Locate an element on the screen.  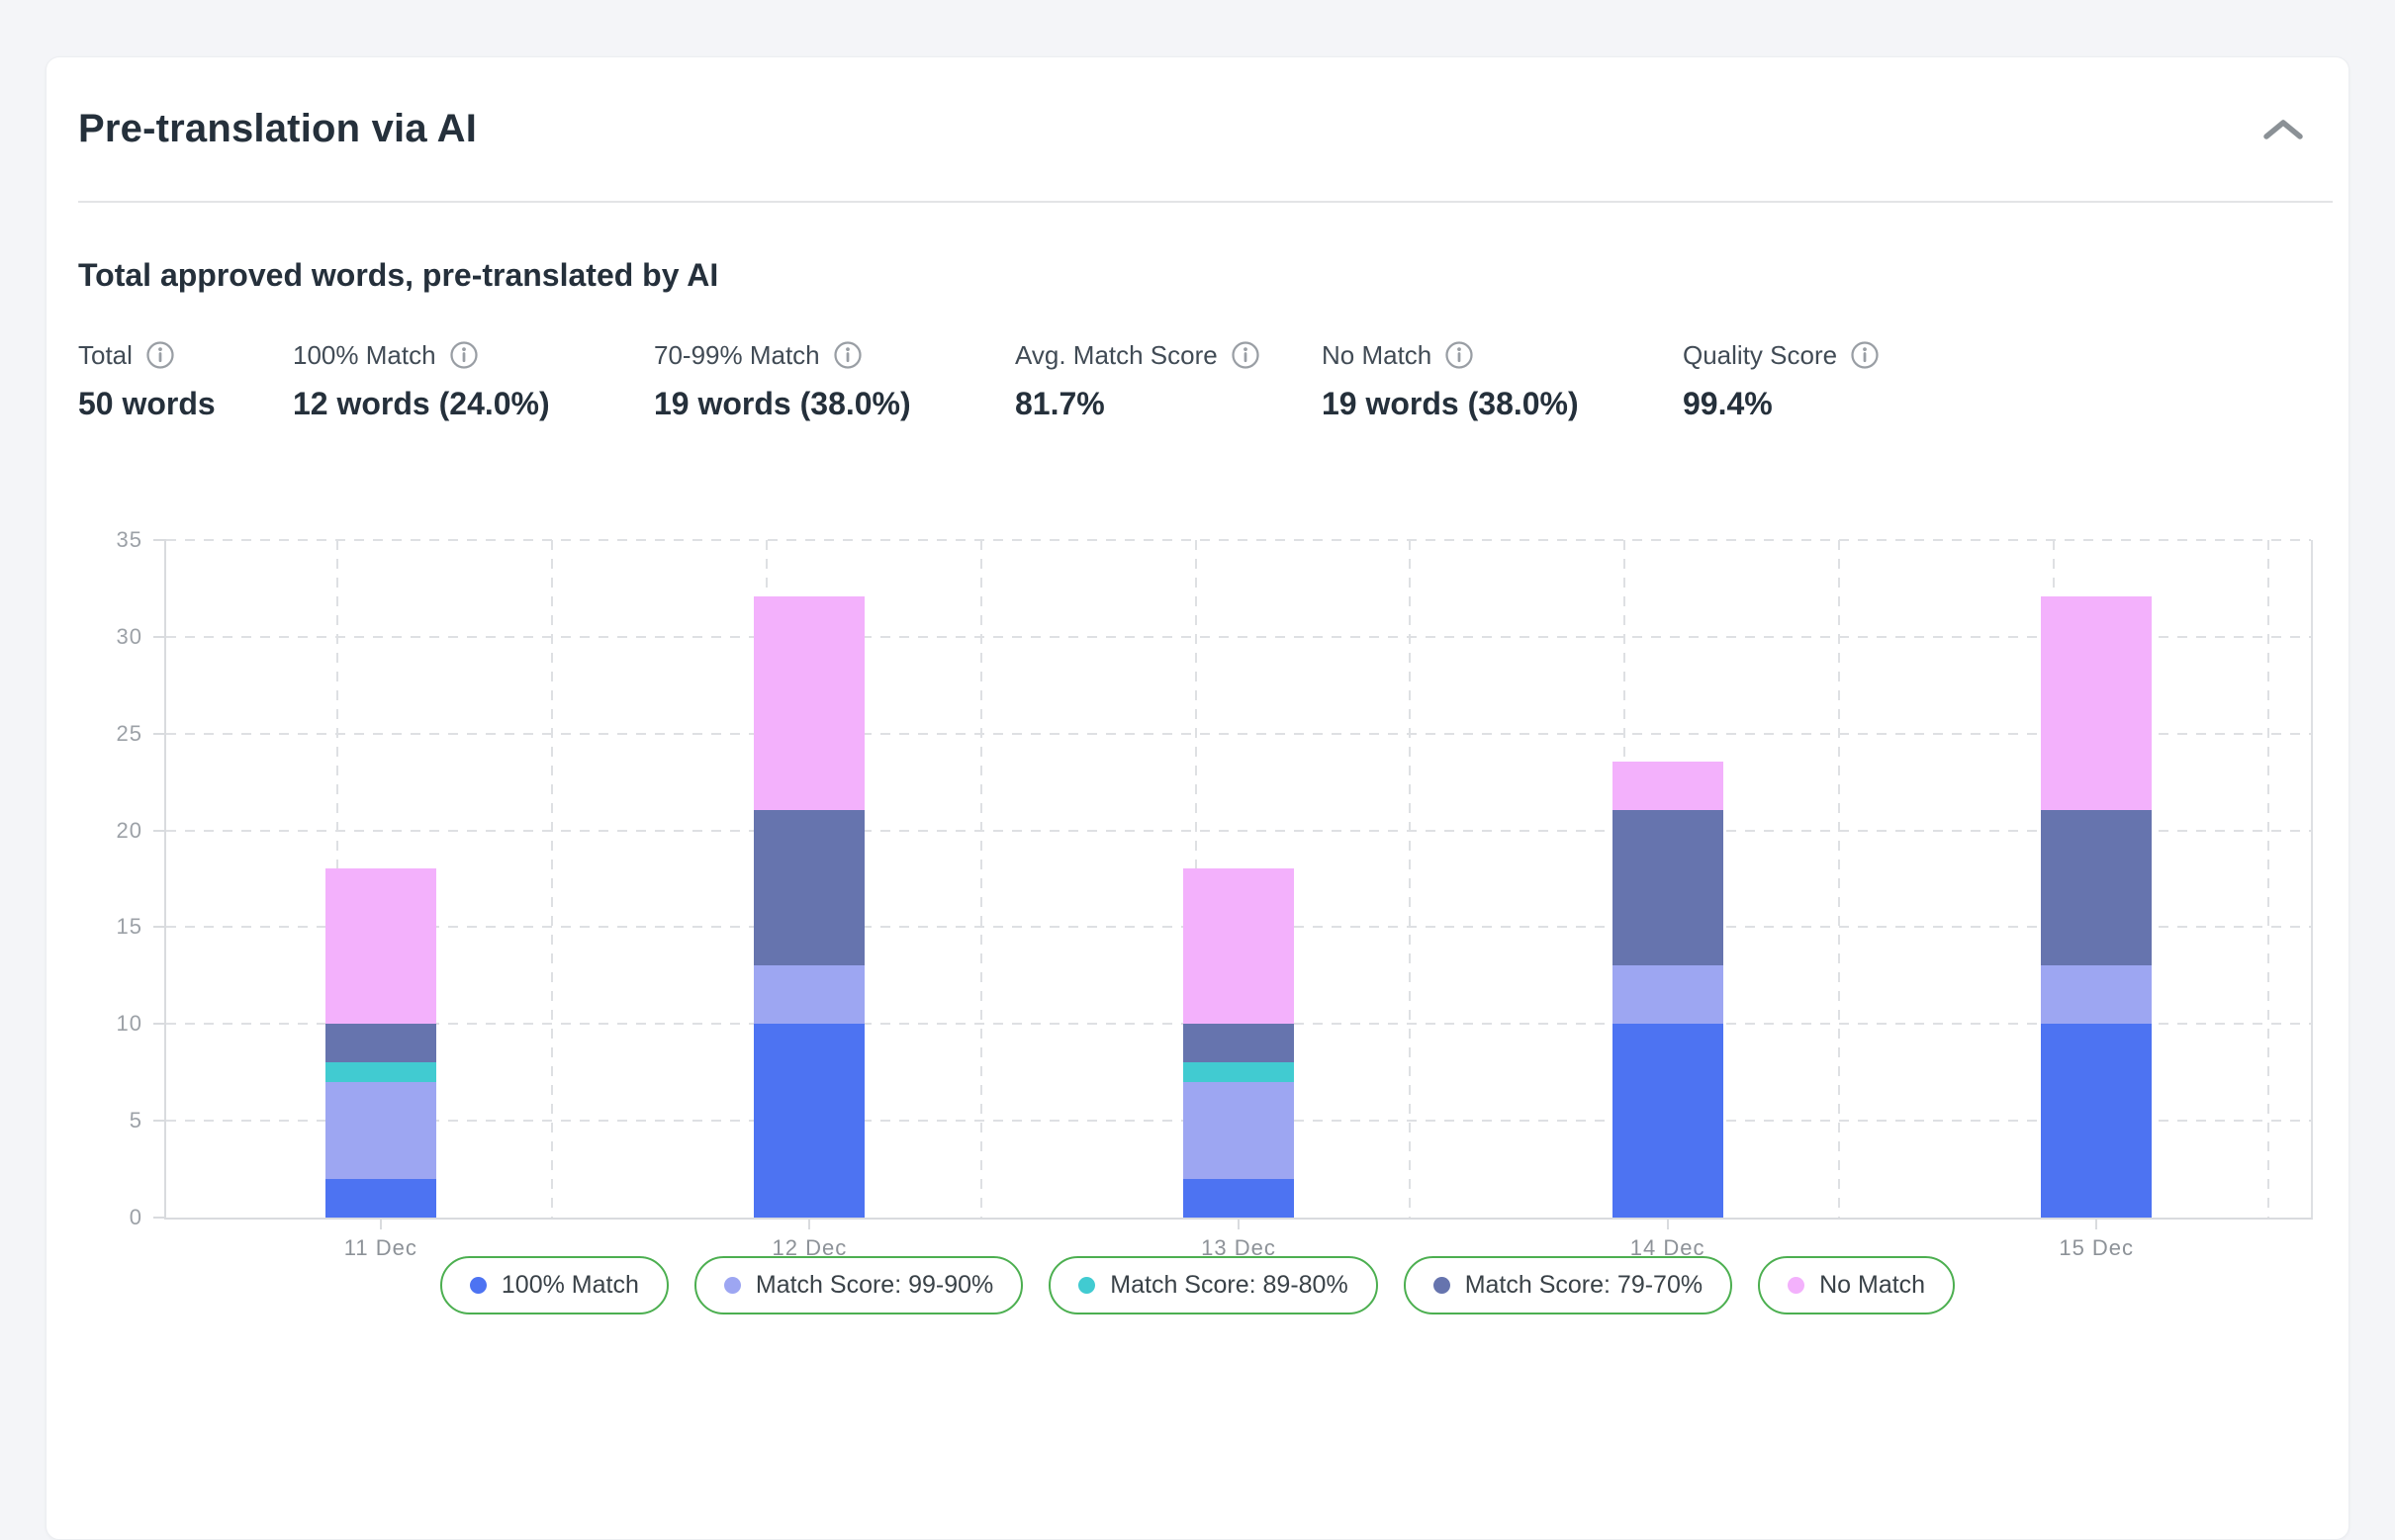
y-axis-label: 35 is located at coordinates (129, 539).